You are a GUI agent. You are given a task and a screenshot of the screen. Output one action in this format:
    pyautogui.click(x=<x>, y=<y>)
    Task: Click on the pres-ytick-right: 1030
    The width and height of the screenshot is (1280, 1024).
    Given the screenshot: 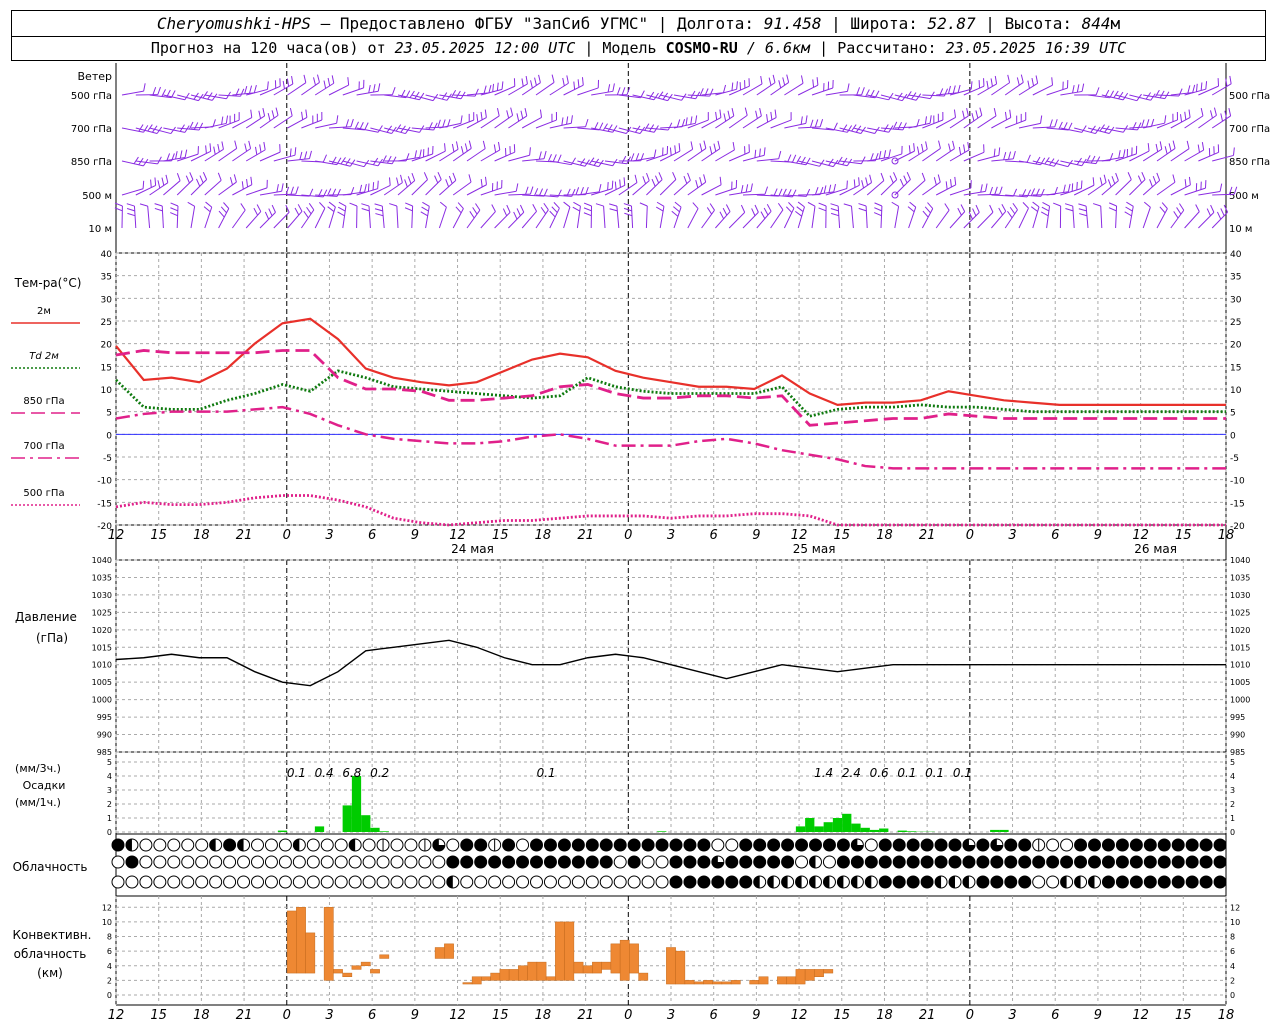 What is the action you would take?
    pyautogui.click(x=1240, y=595)
    